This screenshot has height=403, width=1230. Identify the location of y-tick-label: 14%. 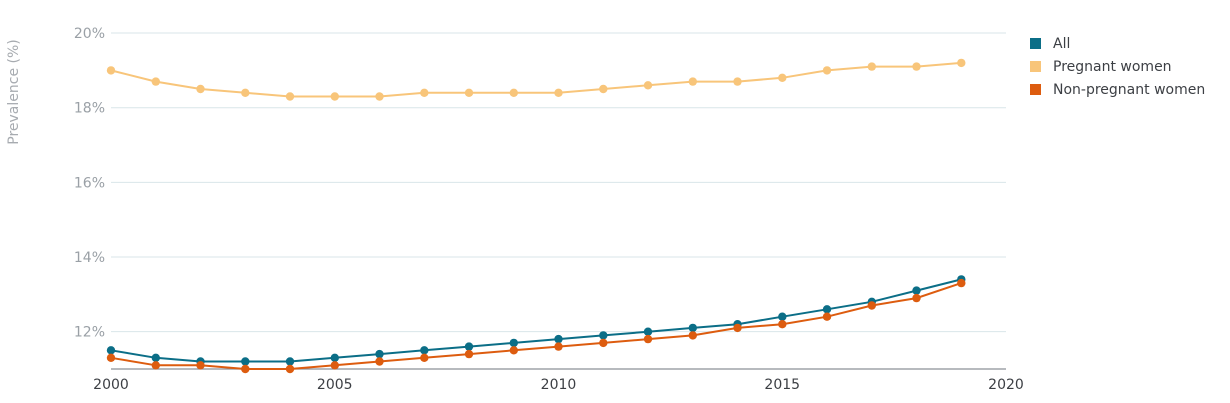
(89, 258).